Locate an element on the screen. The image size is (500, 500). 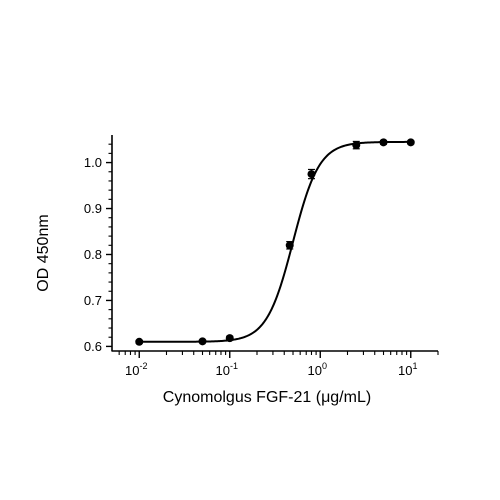
x-tick-label: 10⁻² is located at coordinates (136, 369).